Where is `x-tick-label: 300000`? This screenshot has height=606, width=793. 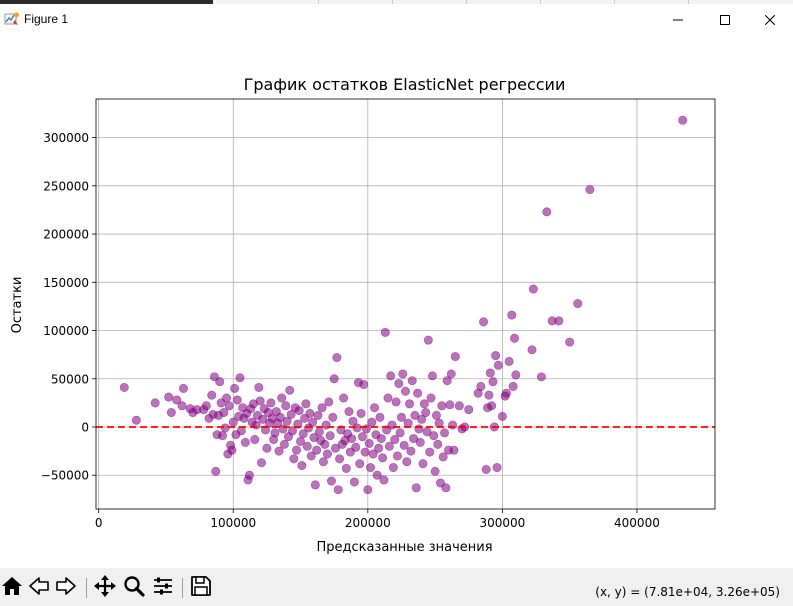 x-tick-label: 300000 is located at coordinates (502, 523).